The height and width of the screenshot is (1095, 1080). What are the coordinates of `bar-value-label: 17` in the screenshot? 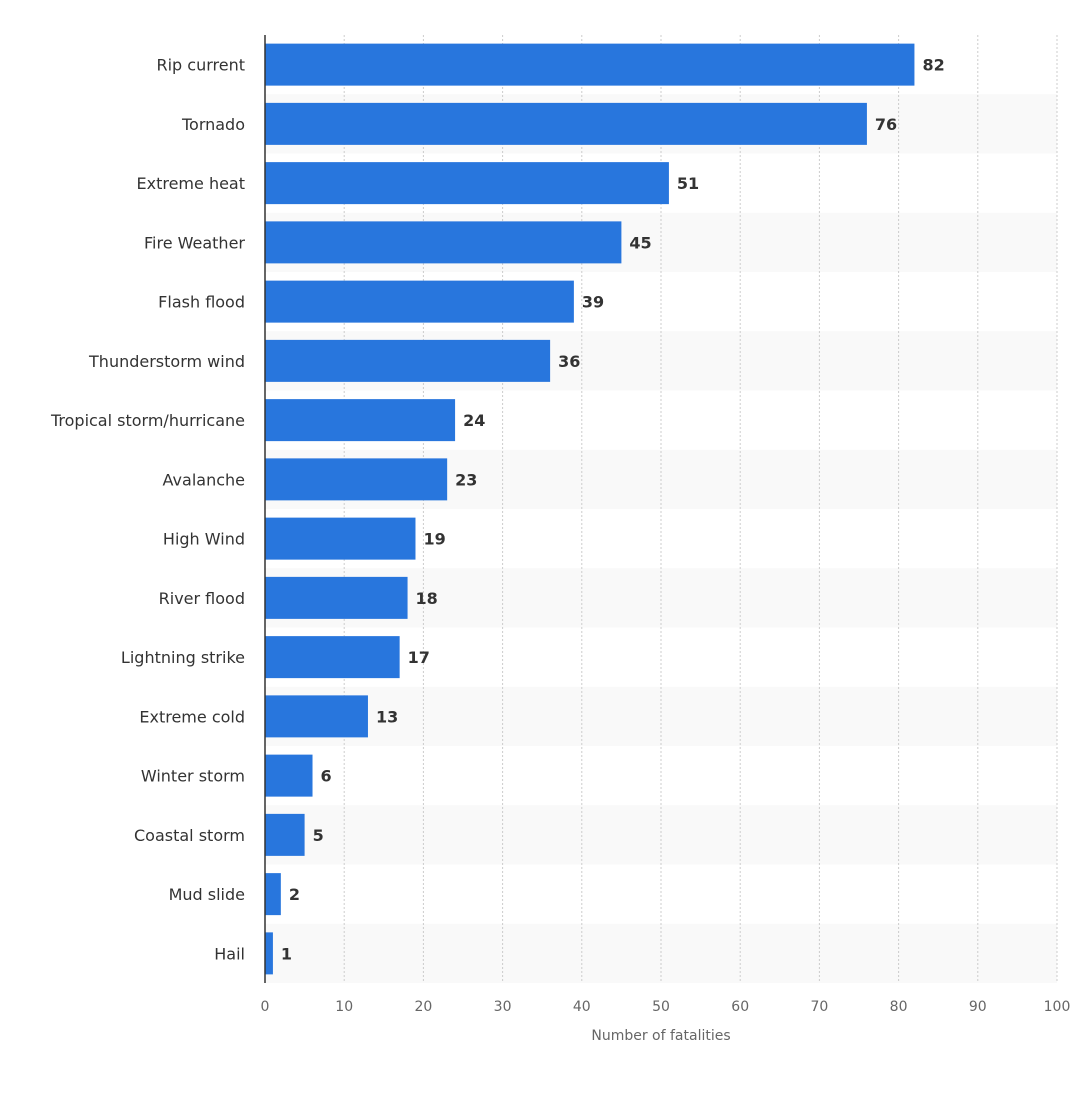 It's located at (419, 657).